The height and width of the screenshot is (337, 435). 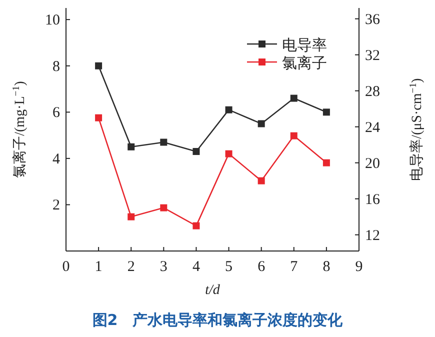 I want to click on y-tick-label: 8, so click(x=56, y=66).